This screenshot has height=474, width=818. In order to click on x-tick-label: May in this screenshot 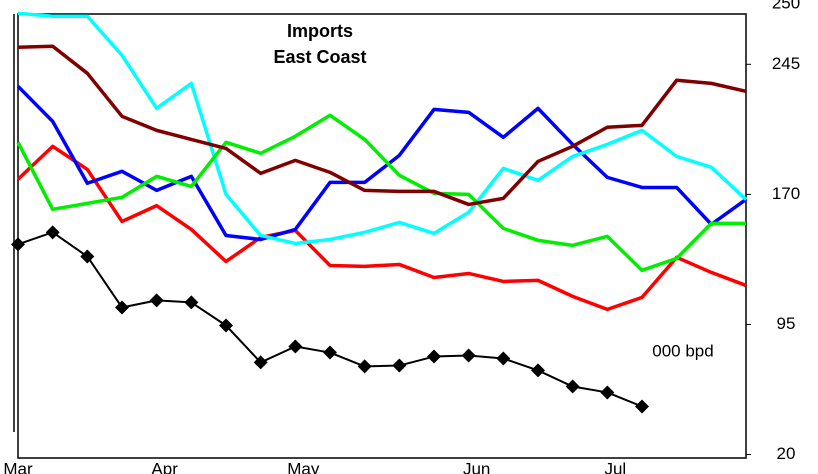, I will do `click(303, 466)`.